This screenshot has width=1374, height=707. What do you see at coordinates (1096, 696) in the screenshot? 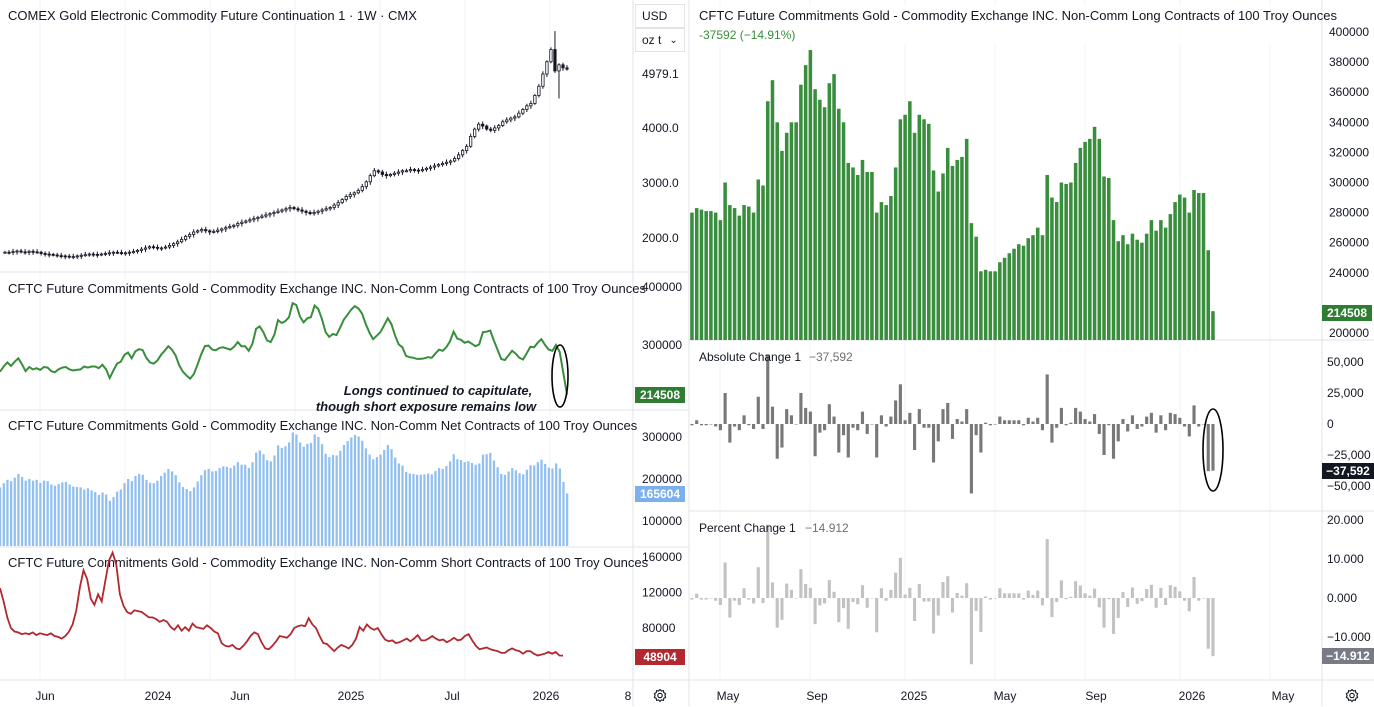
I see `x-tick-label: Sep` at bounding box center [1096, 696].